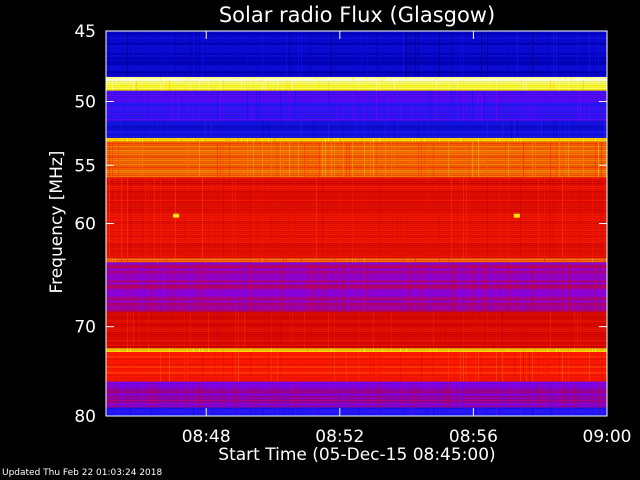  What do you see at coordinates (607, 437) in the screenshot?
I see `x-tick-label: 09:00` at bounding box center [607, 437].